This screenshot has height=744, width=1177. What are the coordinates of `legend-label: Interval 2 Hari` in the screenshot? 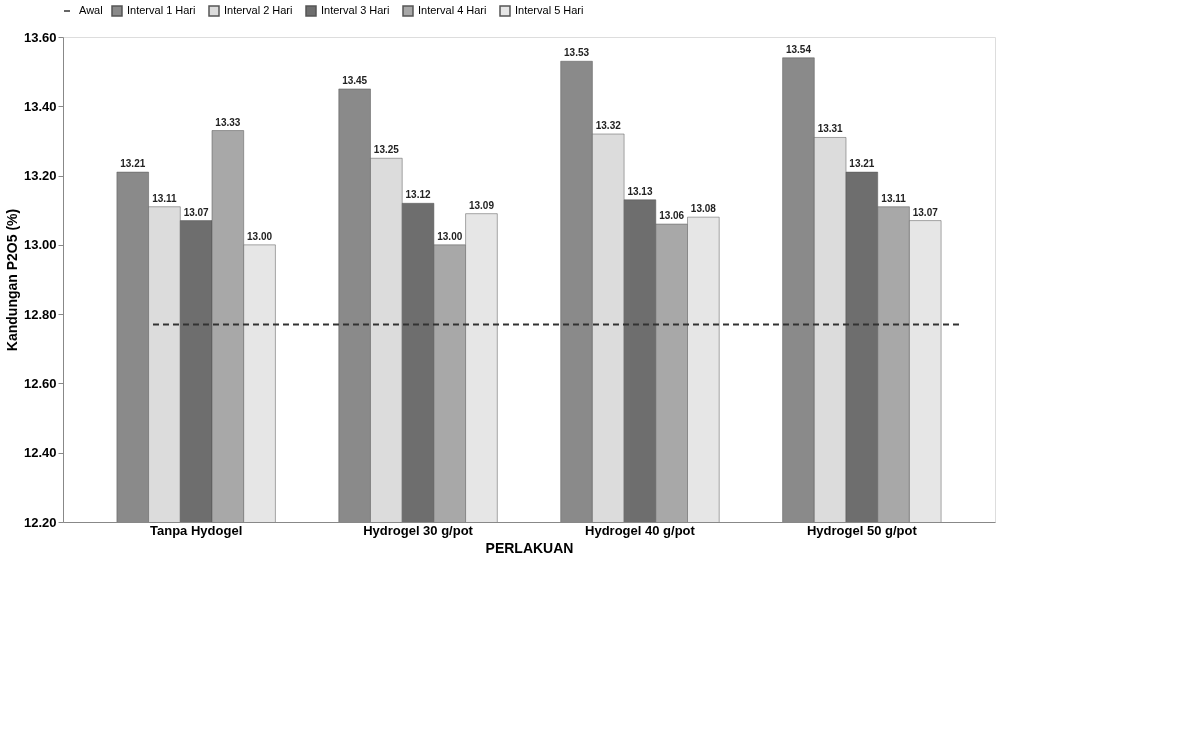 It's located at (258, 10).